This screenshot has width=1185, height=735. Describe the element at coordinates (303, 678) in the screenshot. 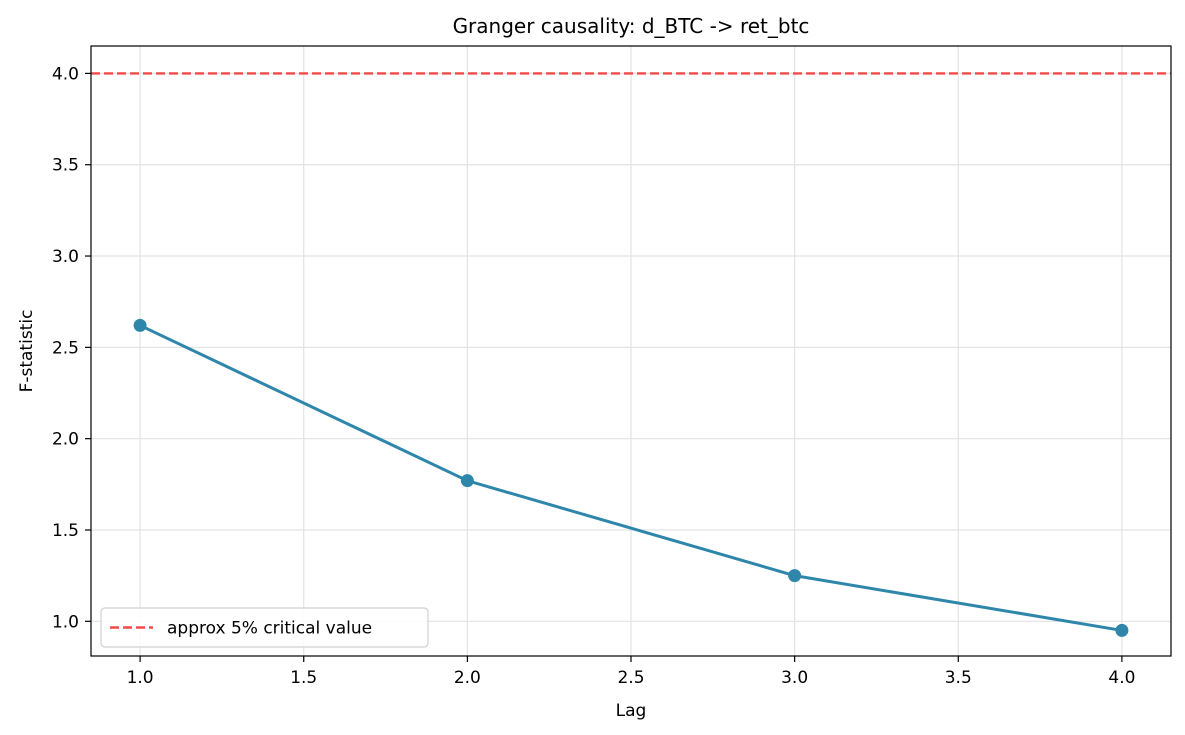

I see `x-tick-label: 1.5` at that location.